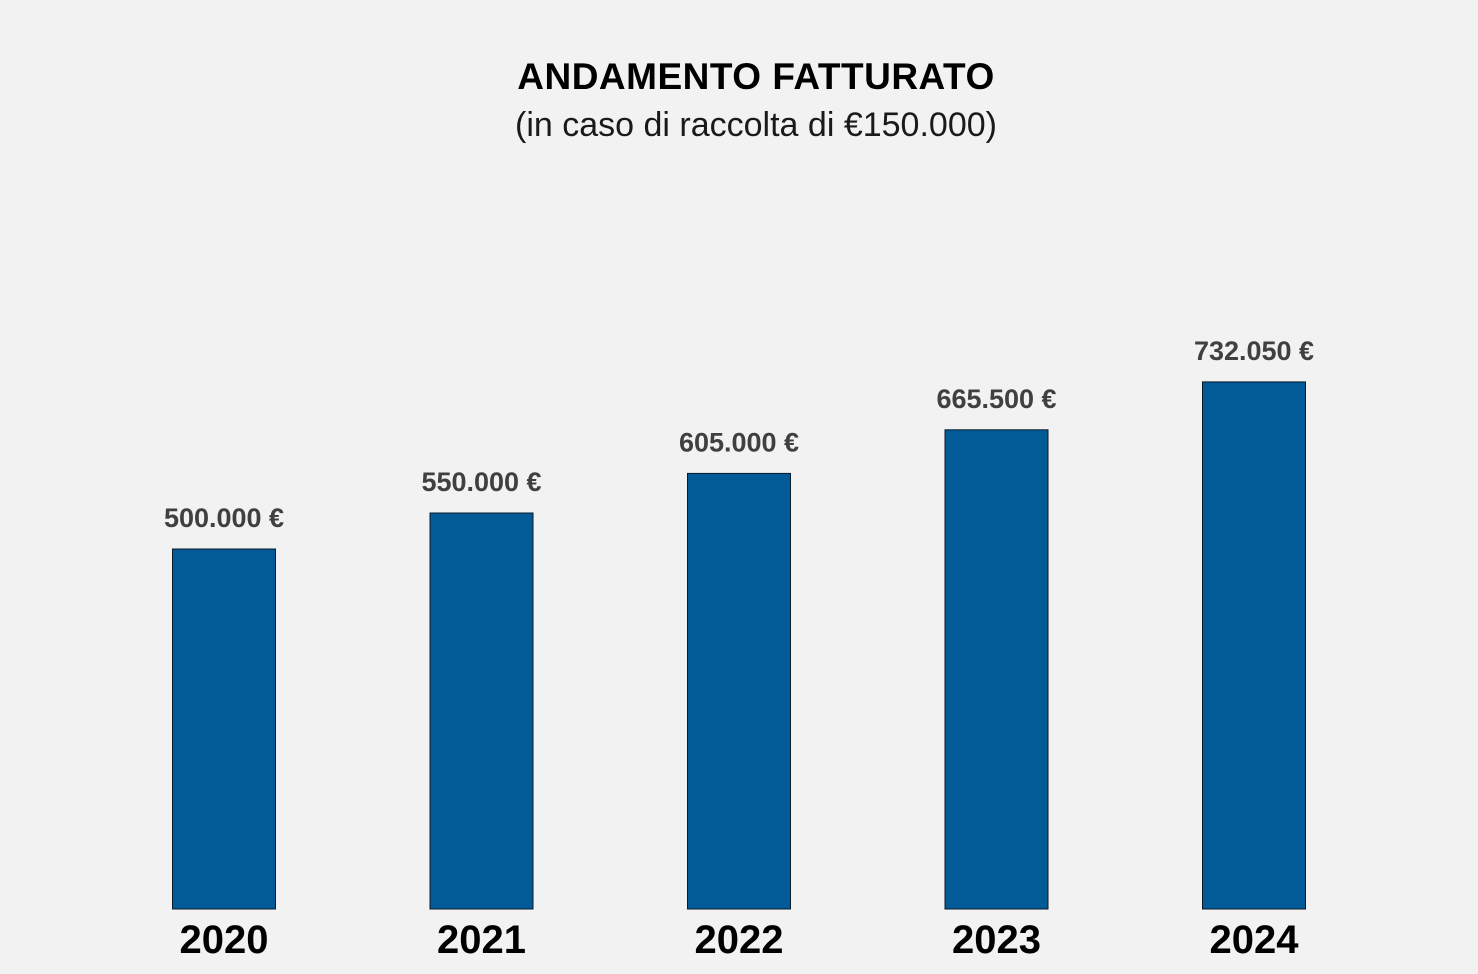 The width and height of the screenshot is (1478, 974). I want to click on category-label-2021: 2021, so click(481, 940).